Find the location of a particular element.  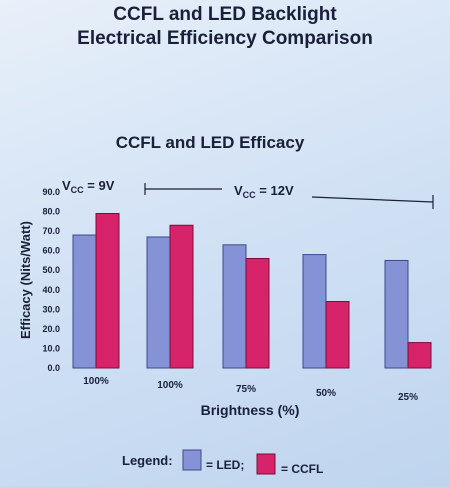

y-tick-label: 80.0 is located at coordinates (51, 212).